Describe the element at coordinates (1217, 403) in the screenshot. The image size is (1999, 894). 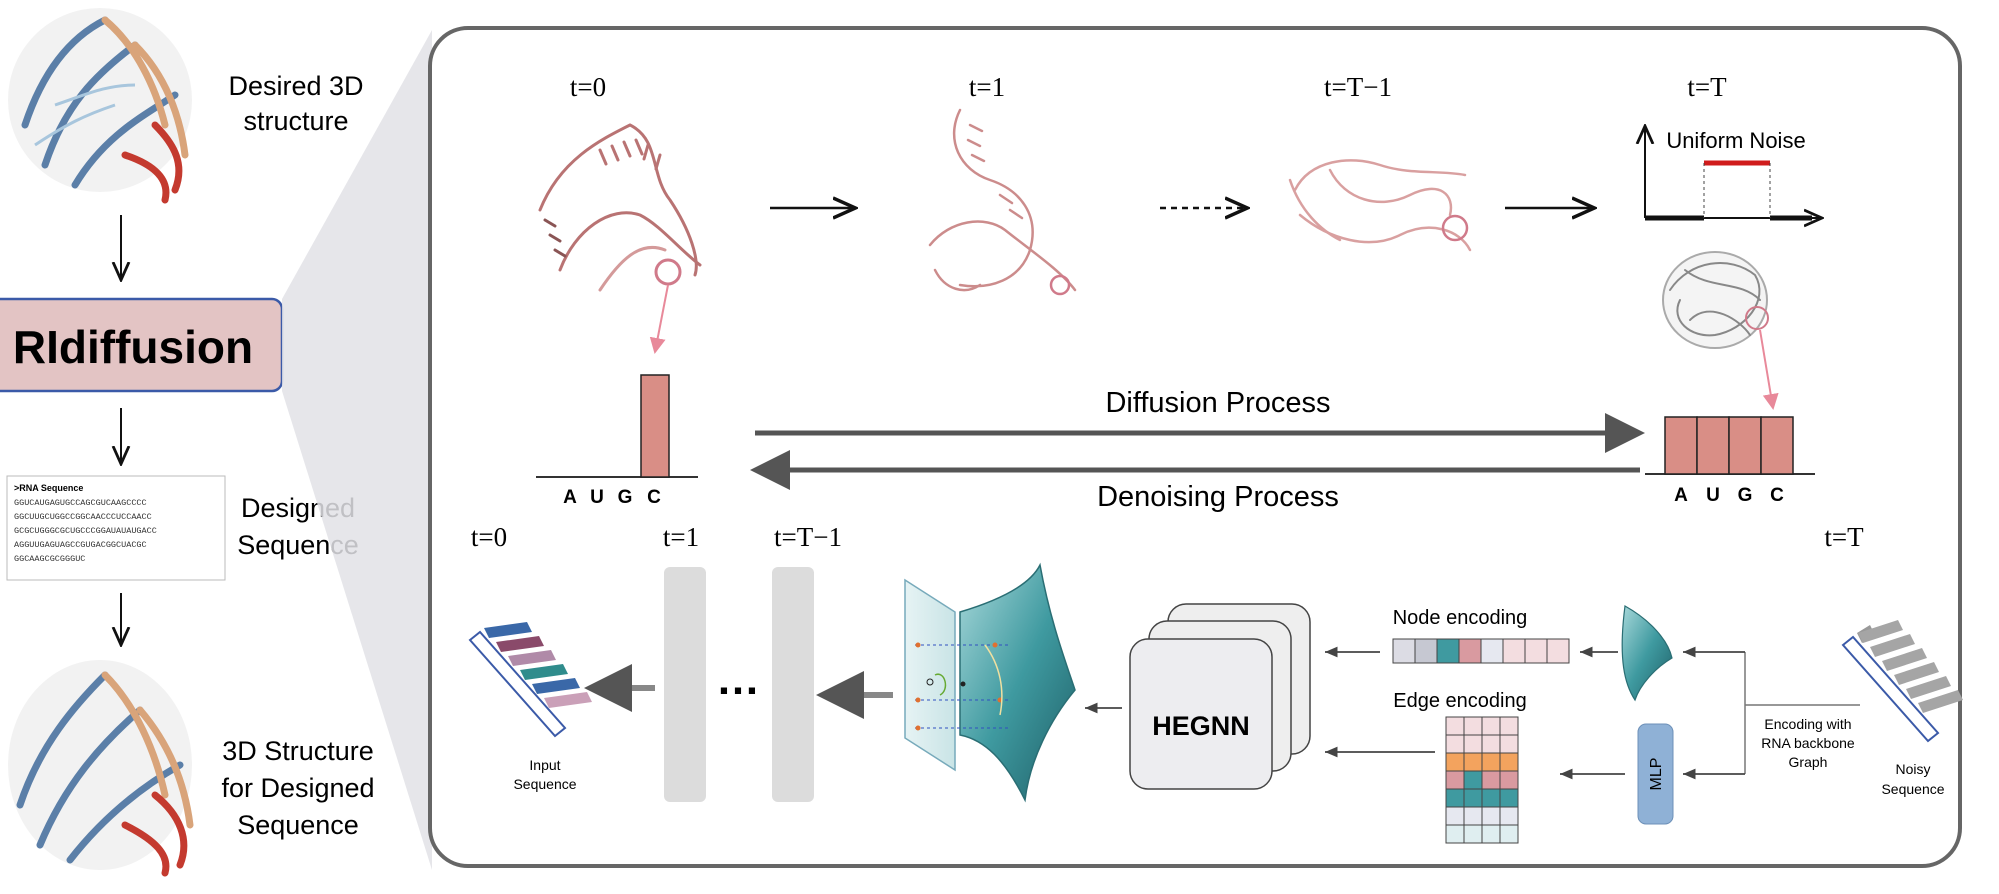
I see `diffusion-process-label: Diffusion Process` at that location.